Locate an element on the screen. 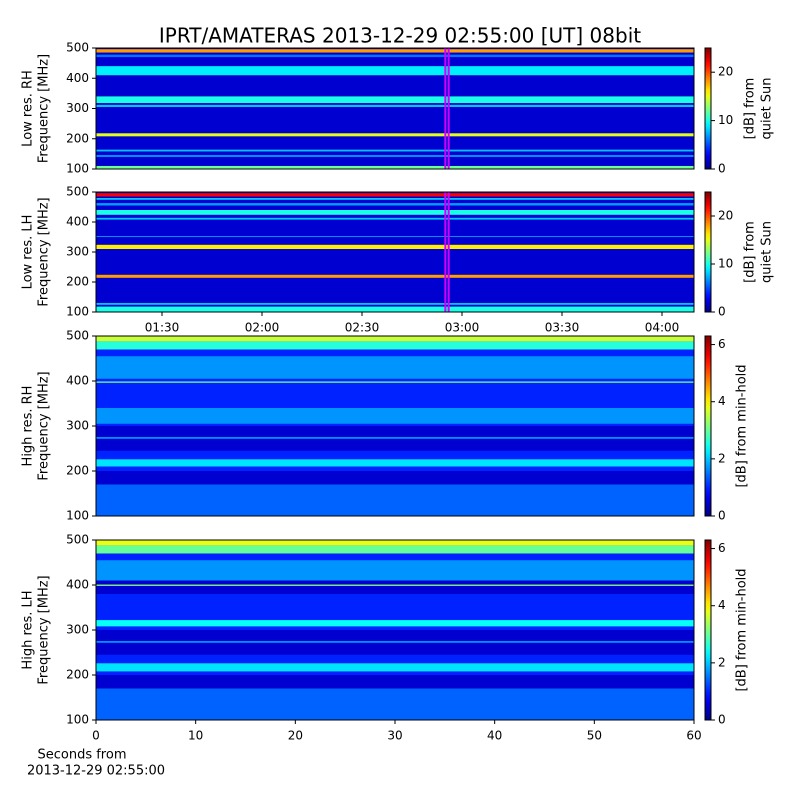 The width and height of the screenshot is (800, 800). y-axis-label: High res. RH is located at coordinates (28, 426).